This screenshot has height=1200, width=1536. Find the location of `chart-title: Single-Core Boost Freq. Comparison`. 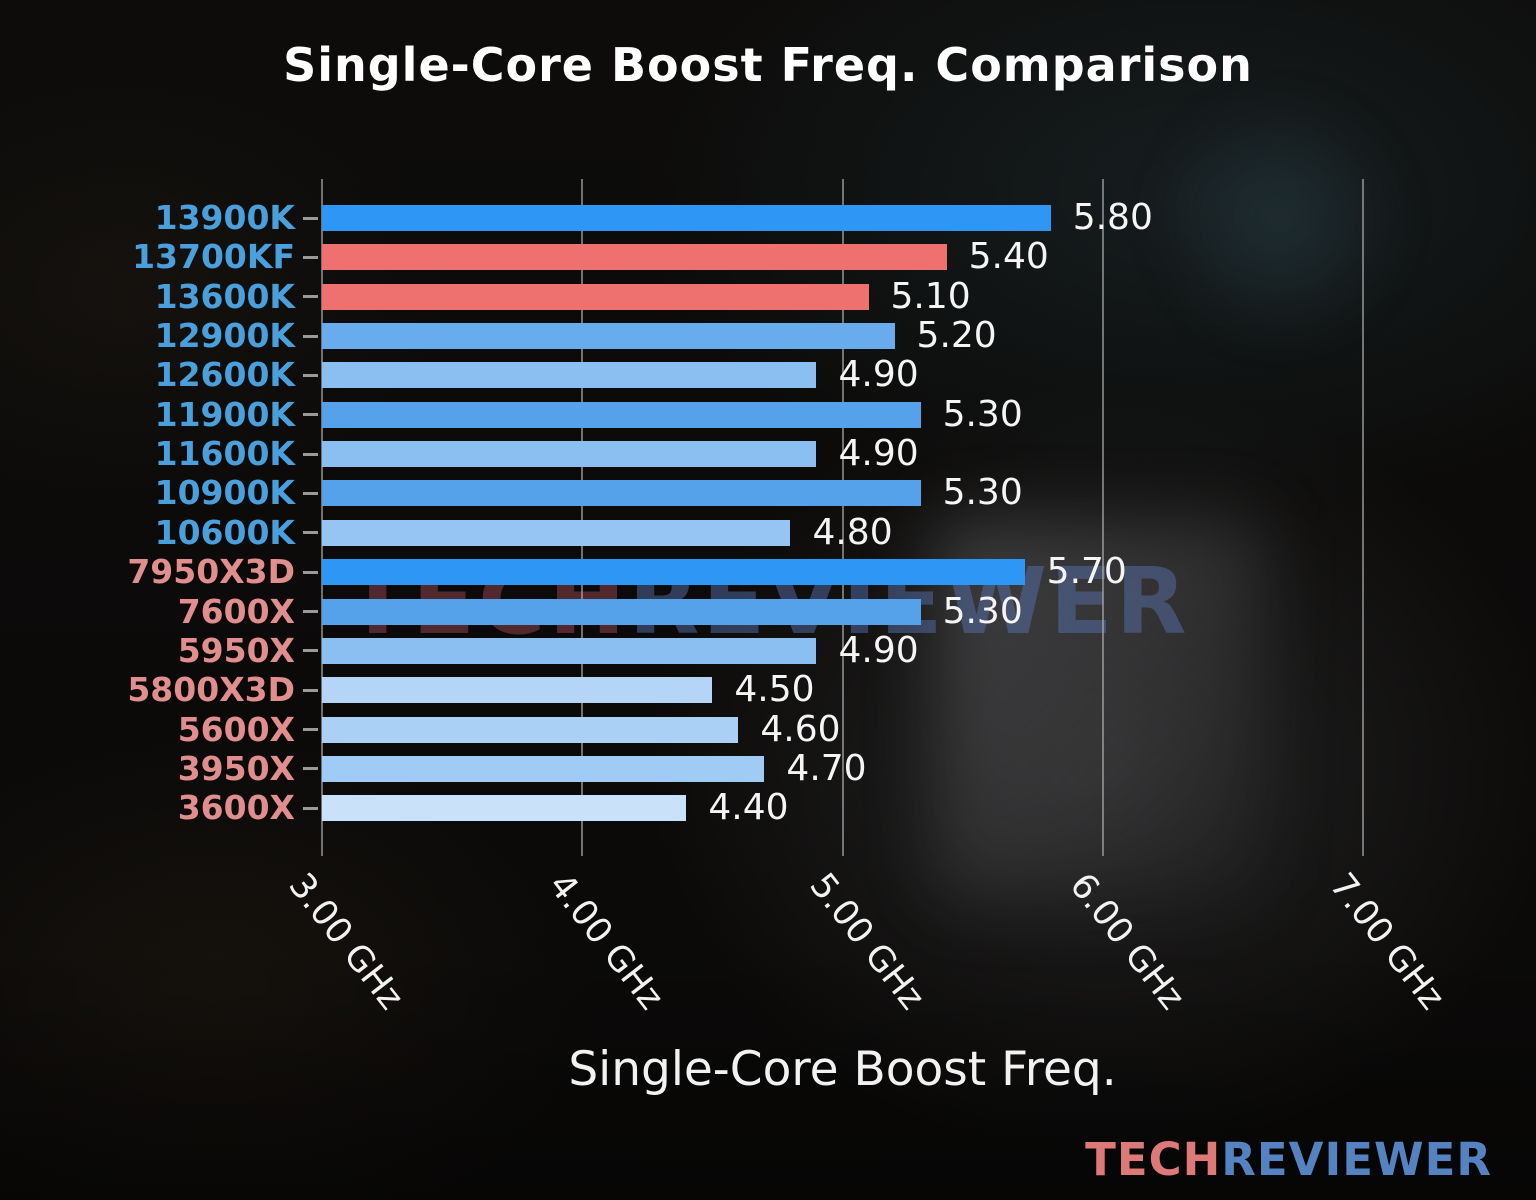

chart-title: Single-Core Boost Freq. Comparison is located at coordinates (768, 65).